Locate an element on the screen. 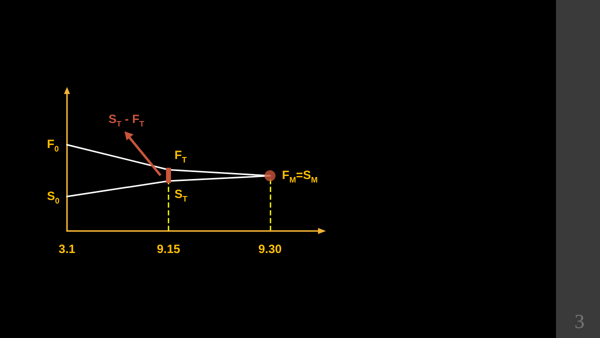  annotation: S$_{T}$ - F$_{T}$ is located at coordinates (126, 120).